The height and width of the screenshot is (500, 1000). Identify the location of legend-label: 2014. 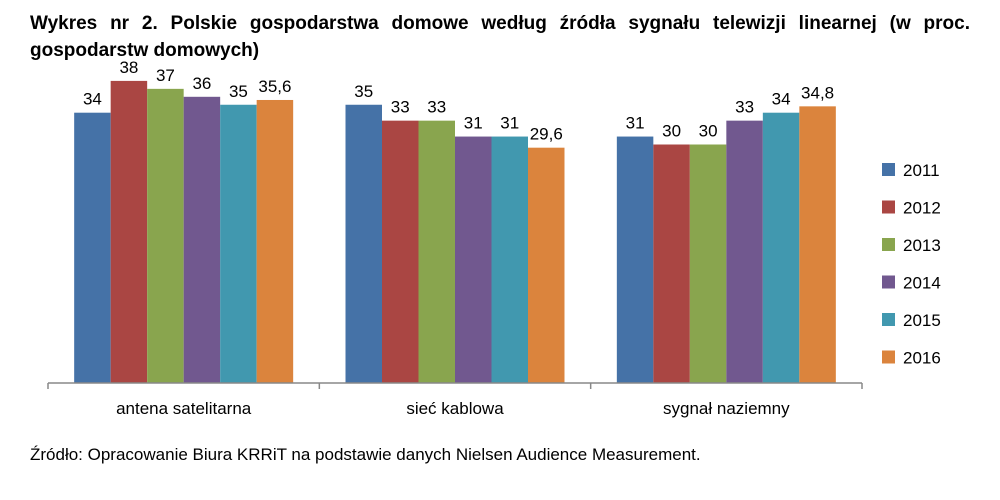
(922, 283).